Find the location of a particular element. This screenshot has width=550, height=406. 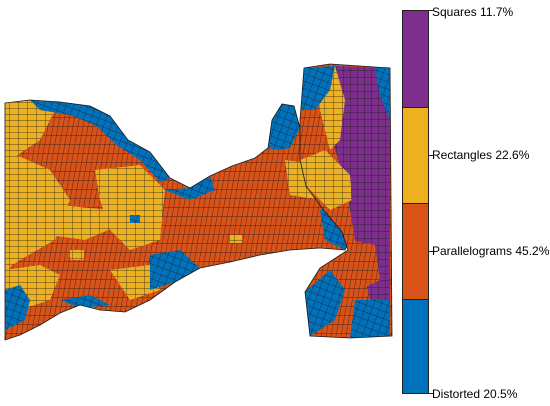

colorbar-segment-rectangles is located at coordinates (415, 155).